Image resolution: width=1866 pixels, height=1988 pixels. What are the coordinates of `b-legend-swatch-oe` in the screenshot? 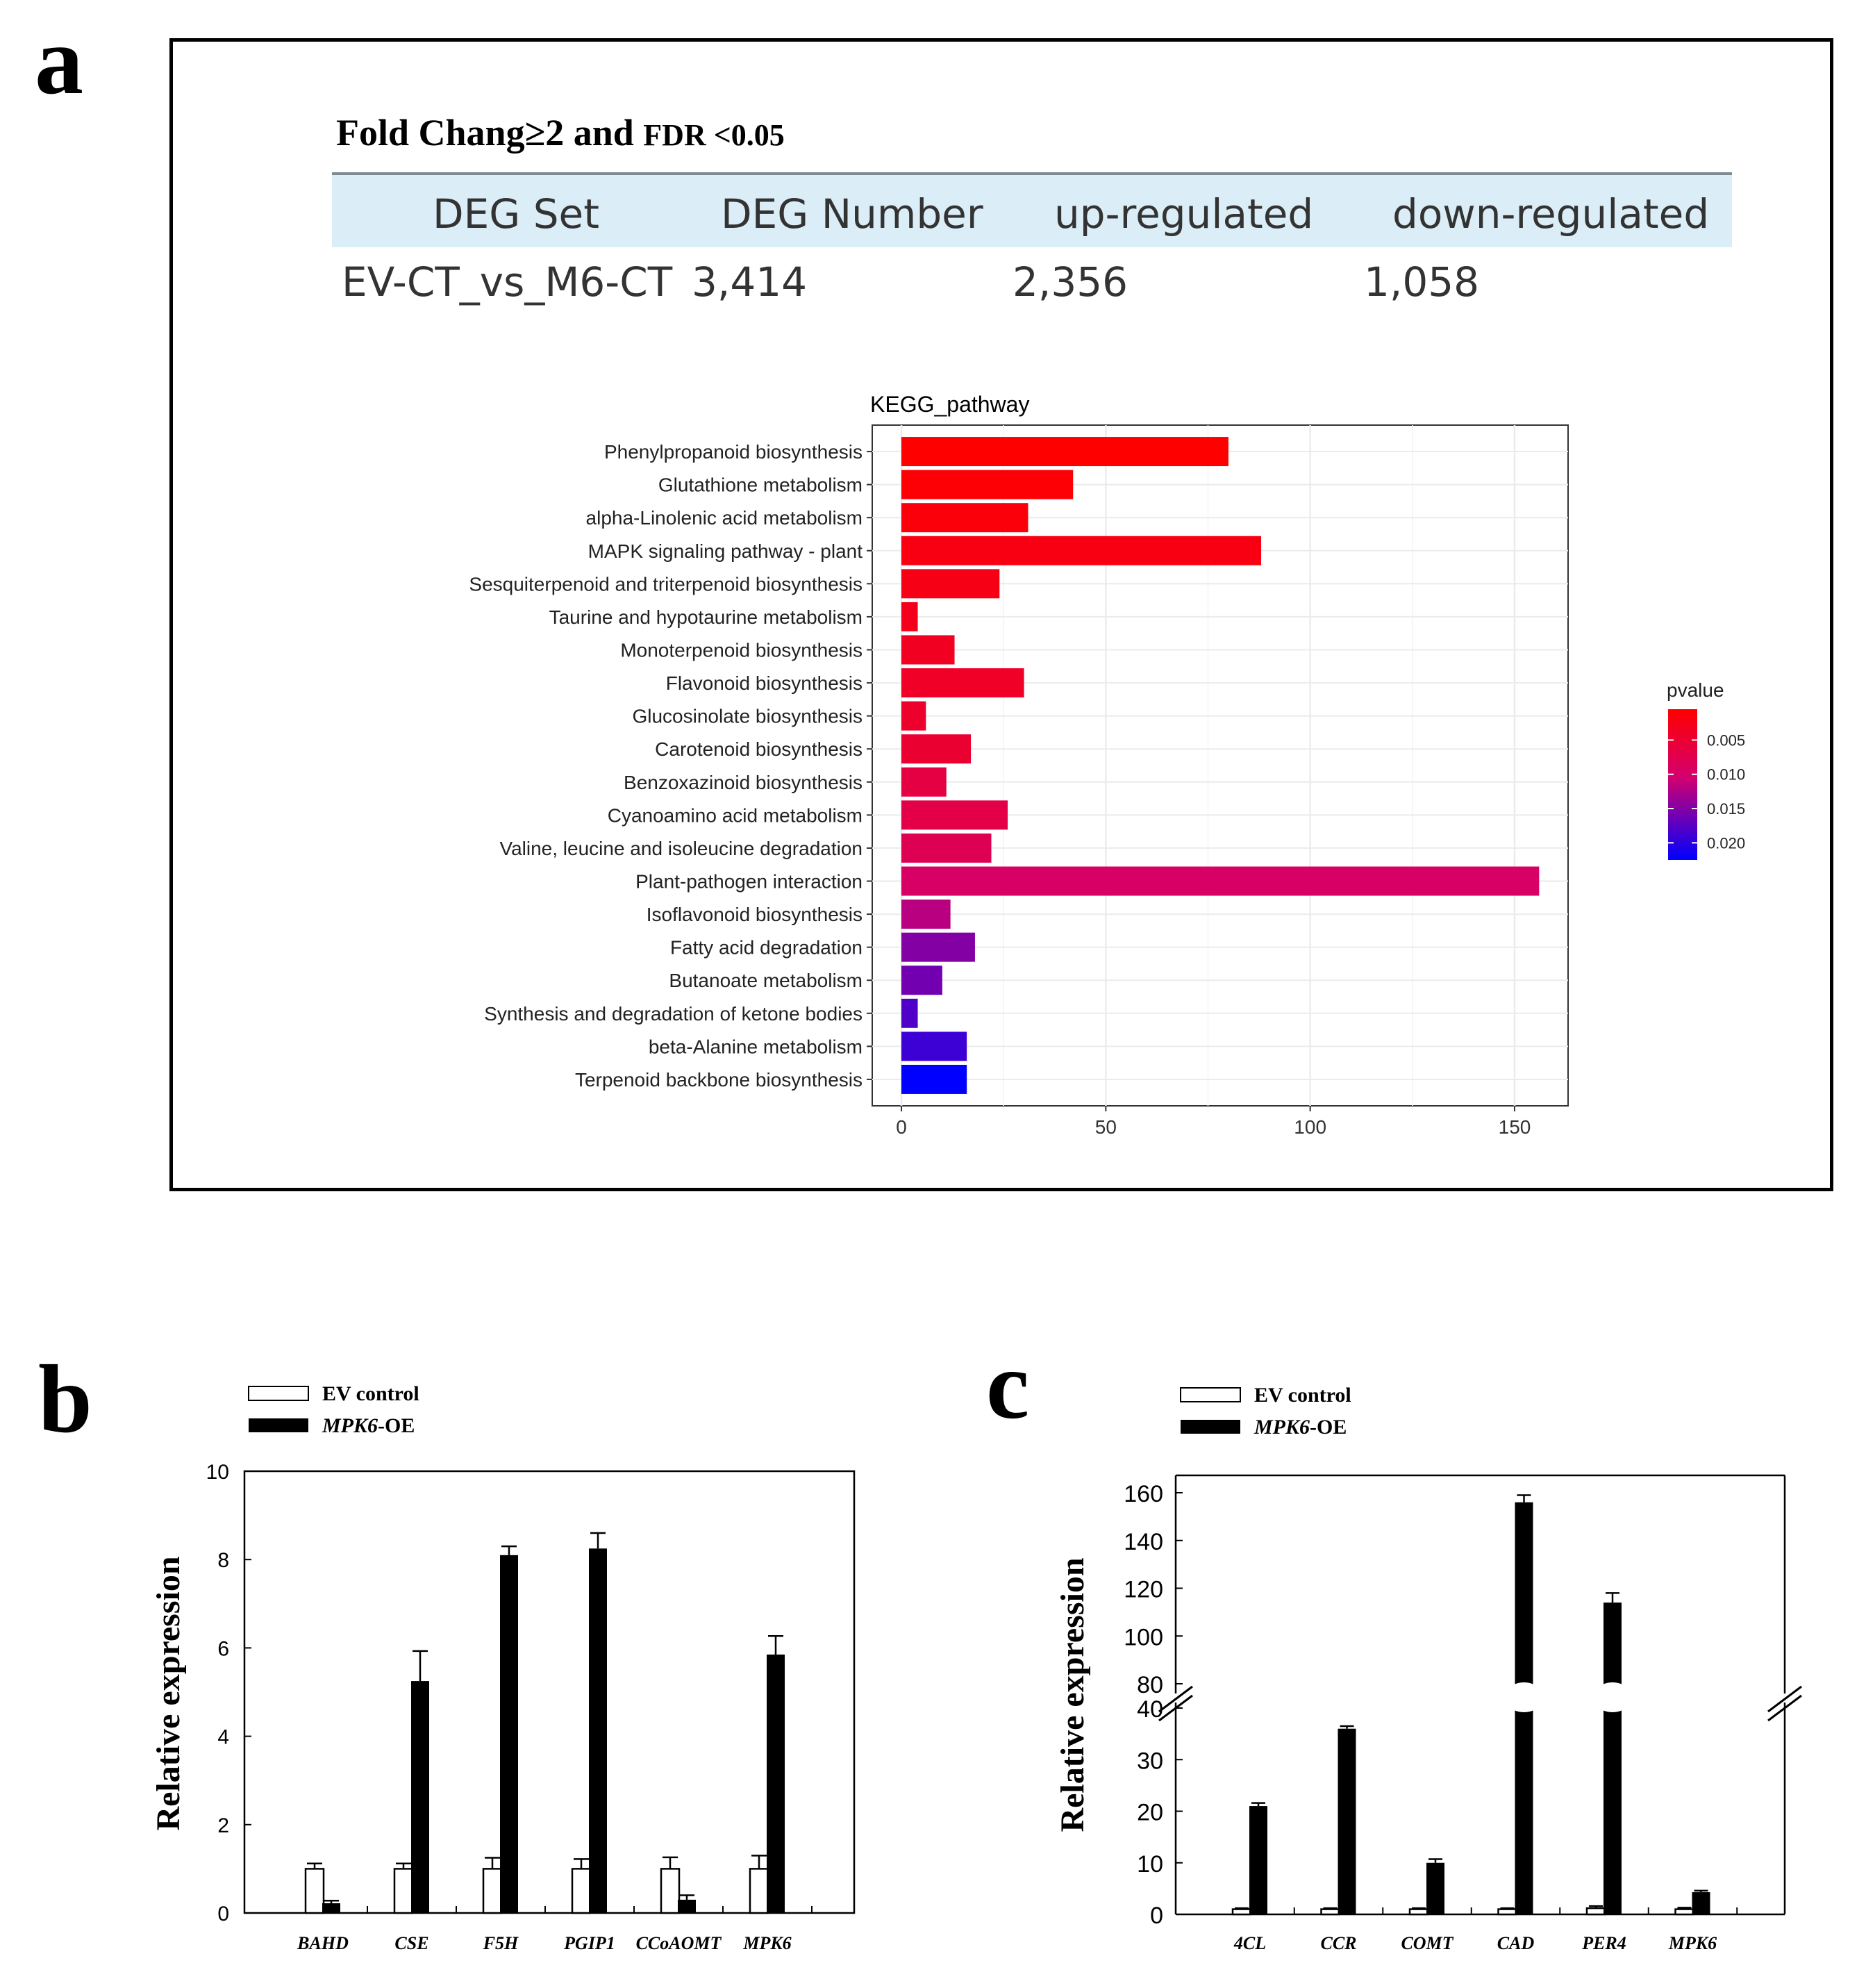 It's located at (278, 1425).